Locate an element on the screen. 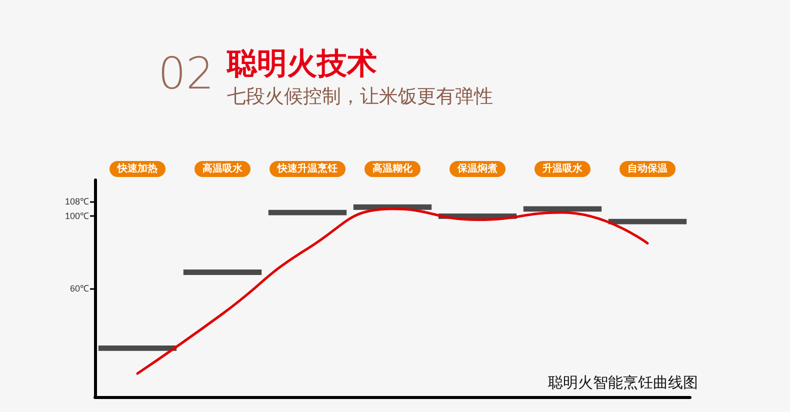 The height and width of the screenshot is (412, 790). x-tick-label: 快速升温烹饪 is located at coordinates (307, 168).